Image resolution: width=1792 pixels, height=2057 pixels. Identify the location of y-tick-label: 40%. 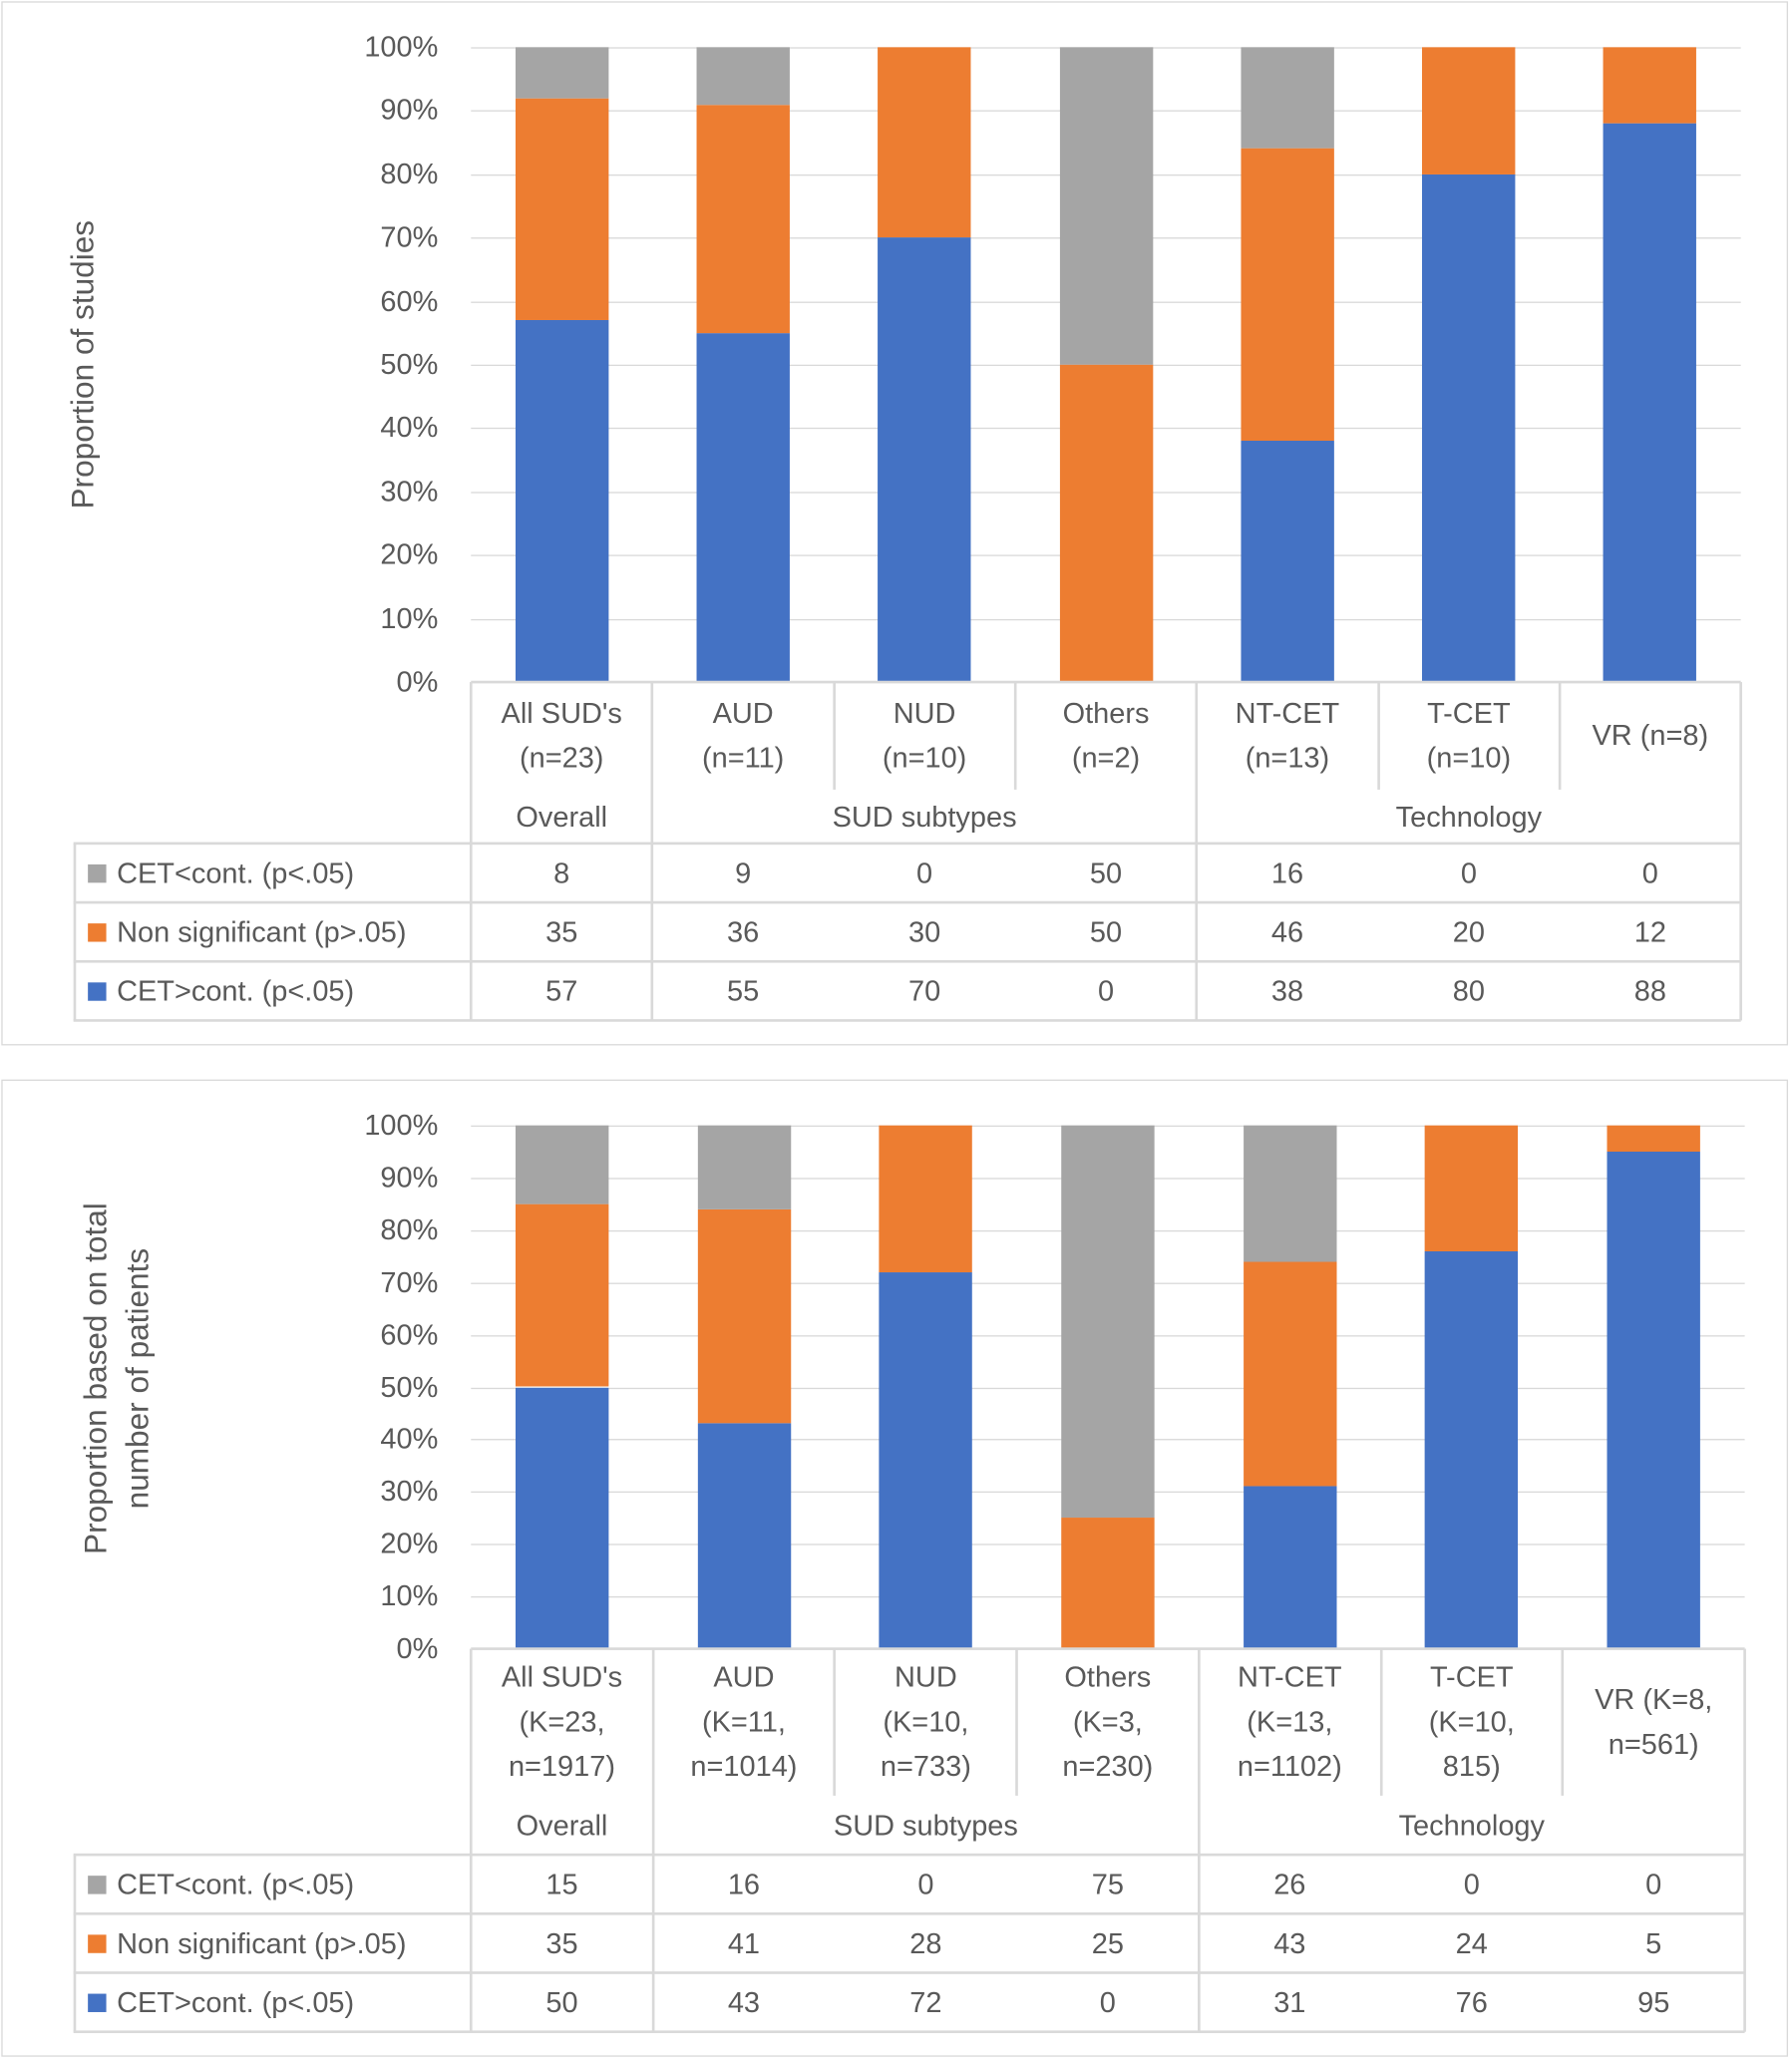
(409, 428).